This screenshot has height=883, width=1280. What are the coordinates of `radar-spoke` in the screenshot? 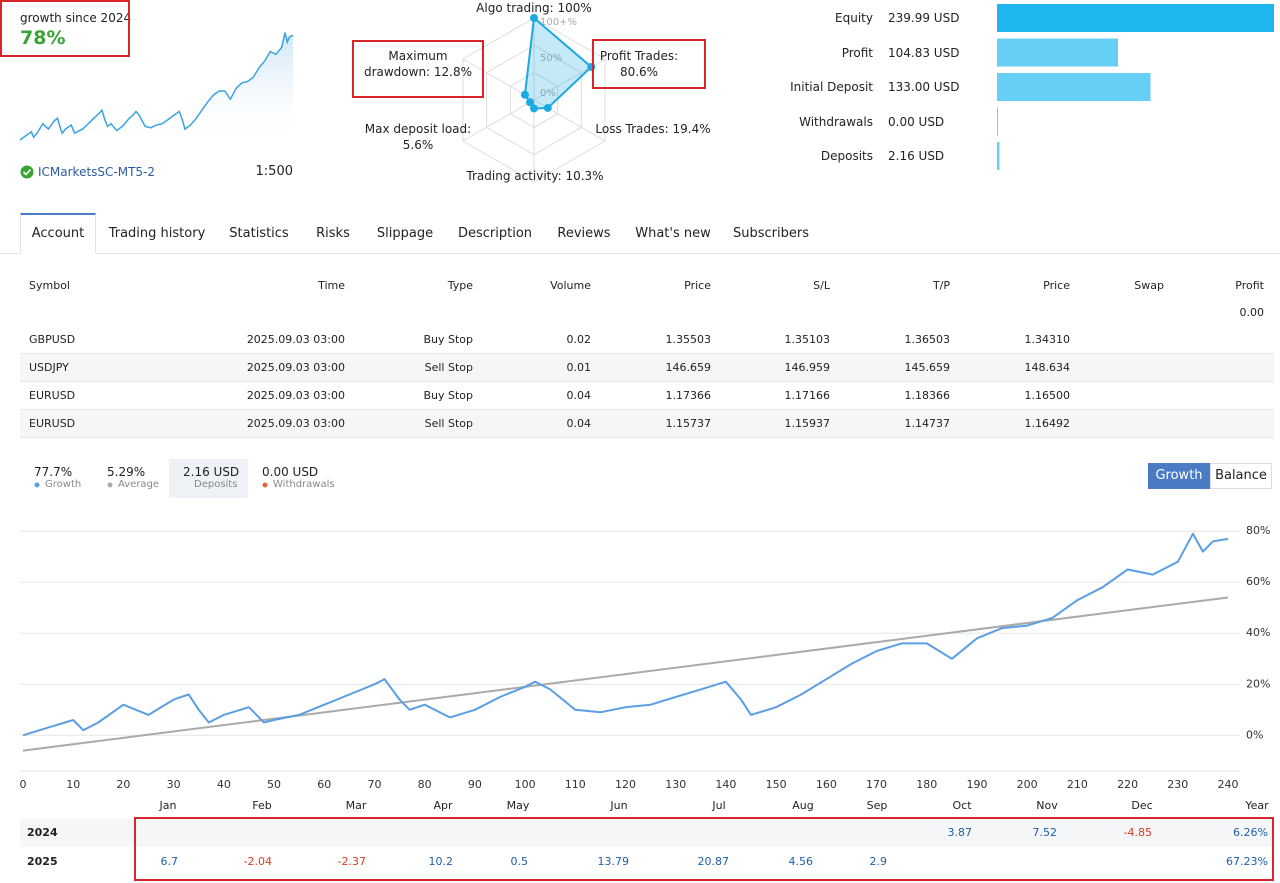 It's located at (498, 120).